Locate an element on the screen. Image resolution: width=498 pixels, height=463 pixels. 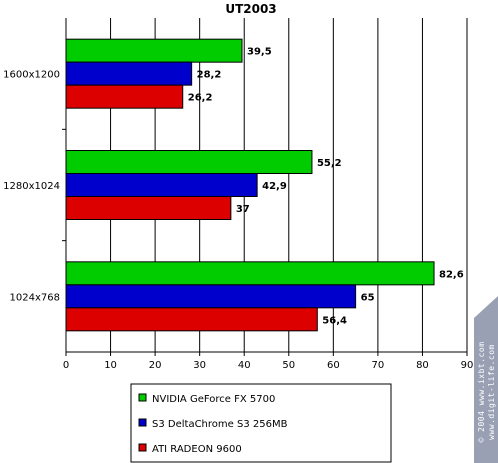
x-tick-label: 10 is located at coordinates (110, 365).